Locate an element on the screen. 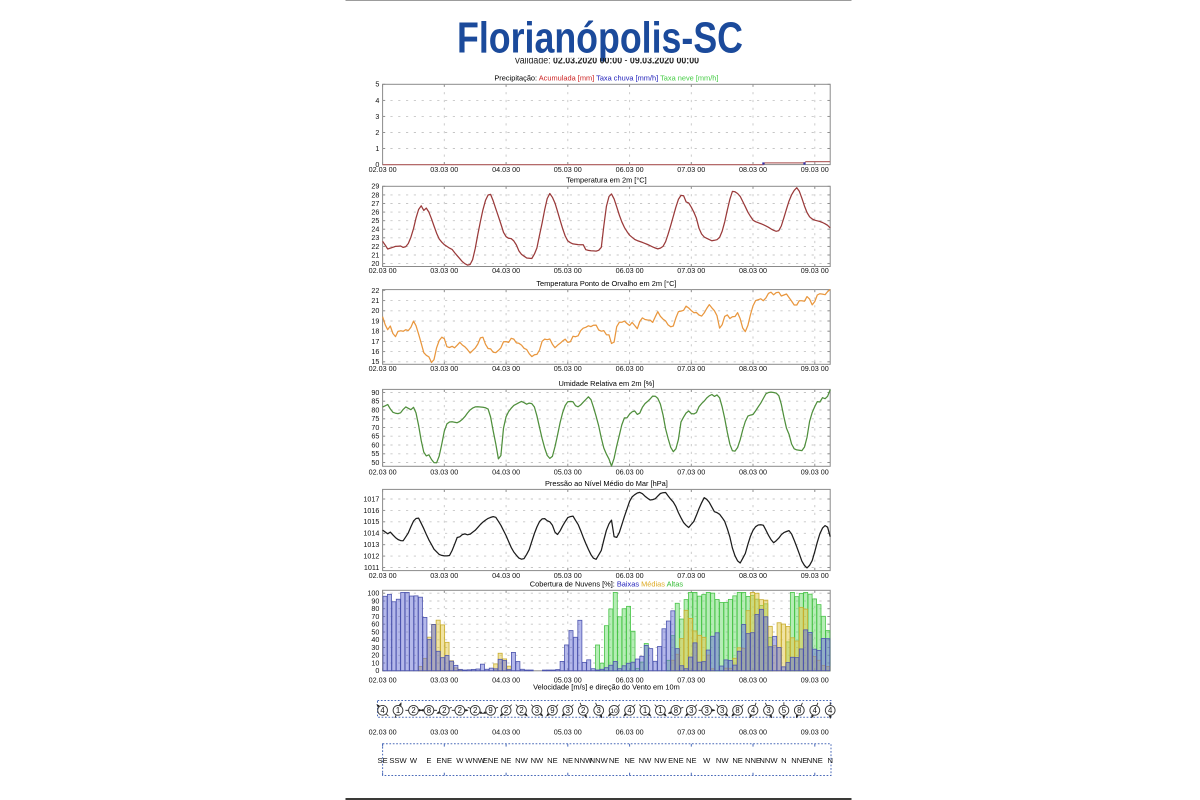 This screenshot has width=1200, height=800. svg-text: 55 is located at coordinates (375, 453).